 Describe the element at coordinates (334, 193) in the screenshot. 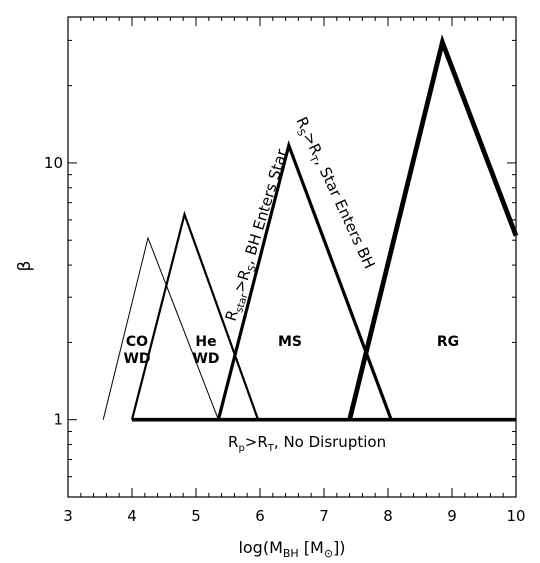

I see `star-enters-bh-label: RS>RT, Star Enters BH` at that location.